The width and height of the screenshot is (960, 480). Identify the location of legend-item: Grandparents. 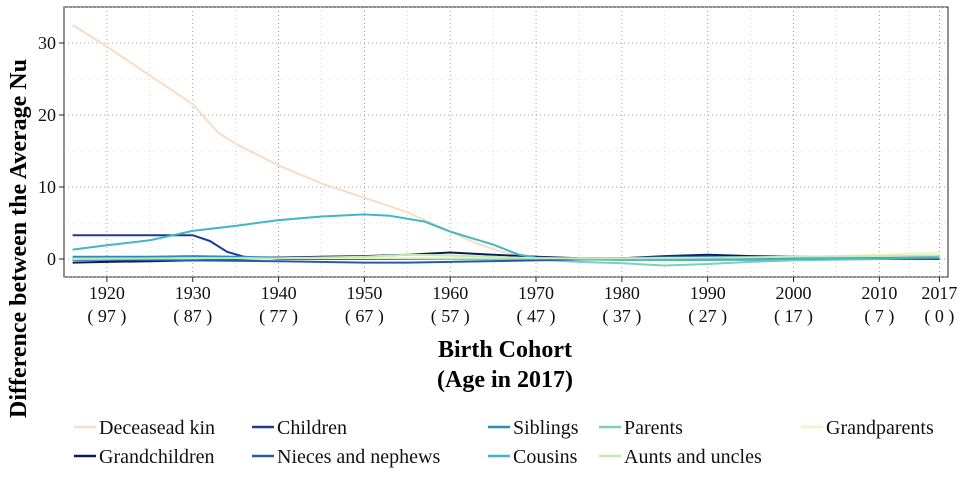
(867, 428).